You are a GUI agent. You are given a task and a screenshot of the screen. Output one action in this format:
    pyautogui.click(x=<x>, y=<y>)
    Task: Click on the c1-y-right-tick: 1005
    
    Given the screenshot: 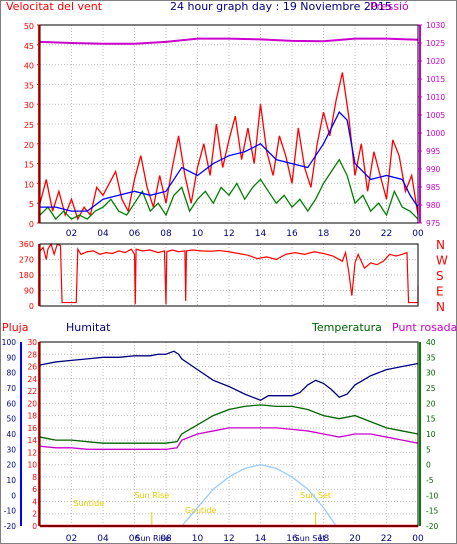 What is the action you would take?
    pyautogui.click(x=435, y=115)
    